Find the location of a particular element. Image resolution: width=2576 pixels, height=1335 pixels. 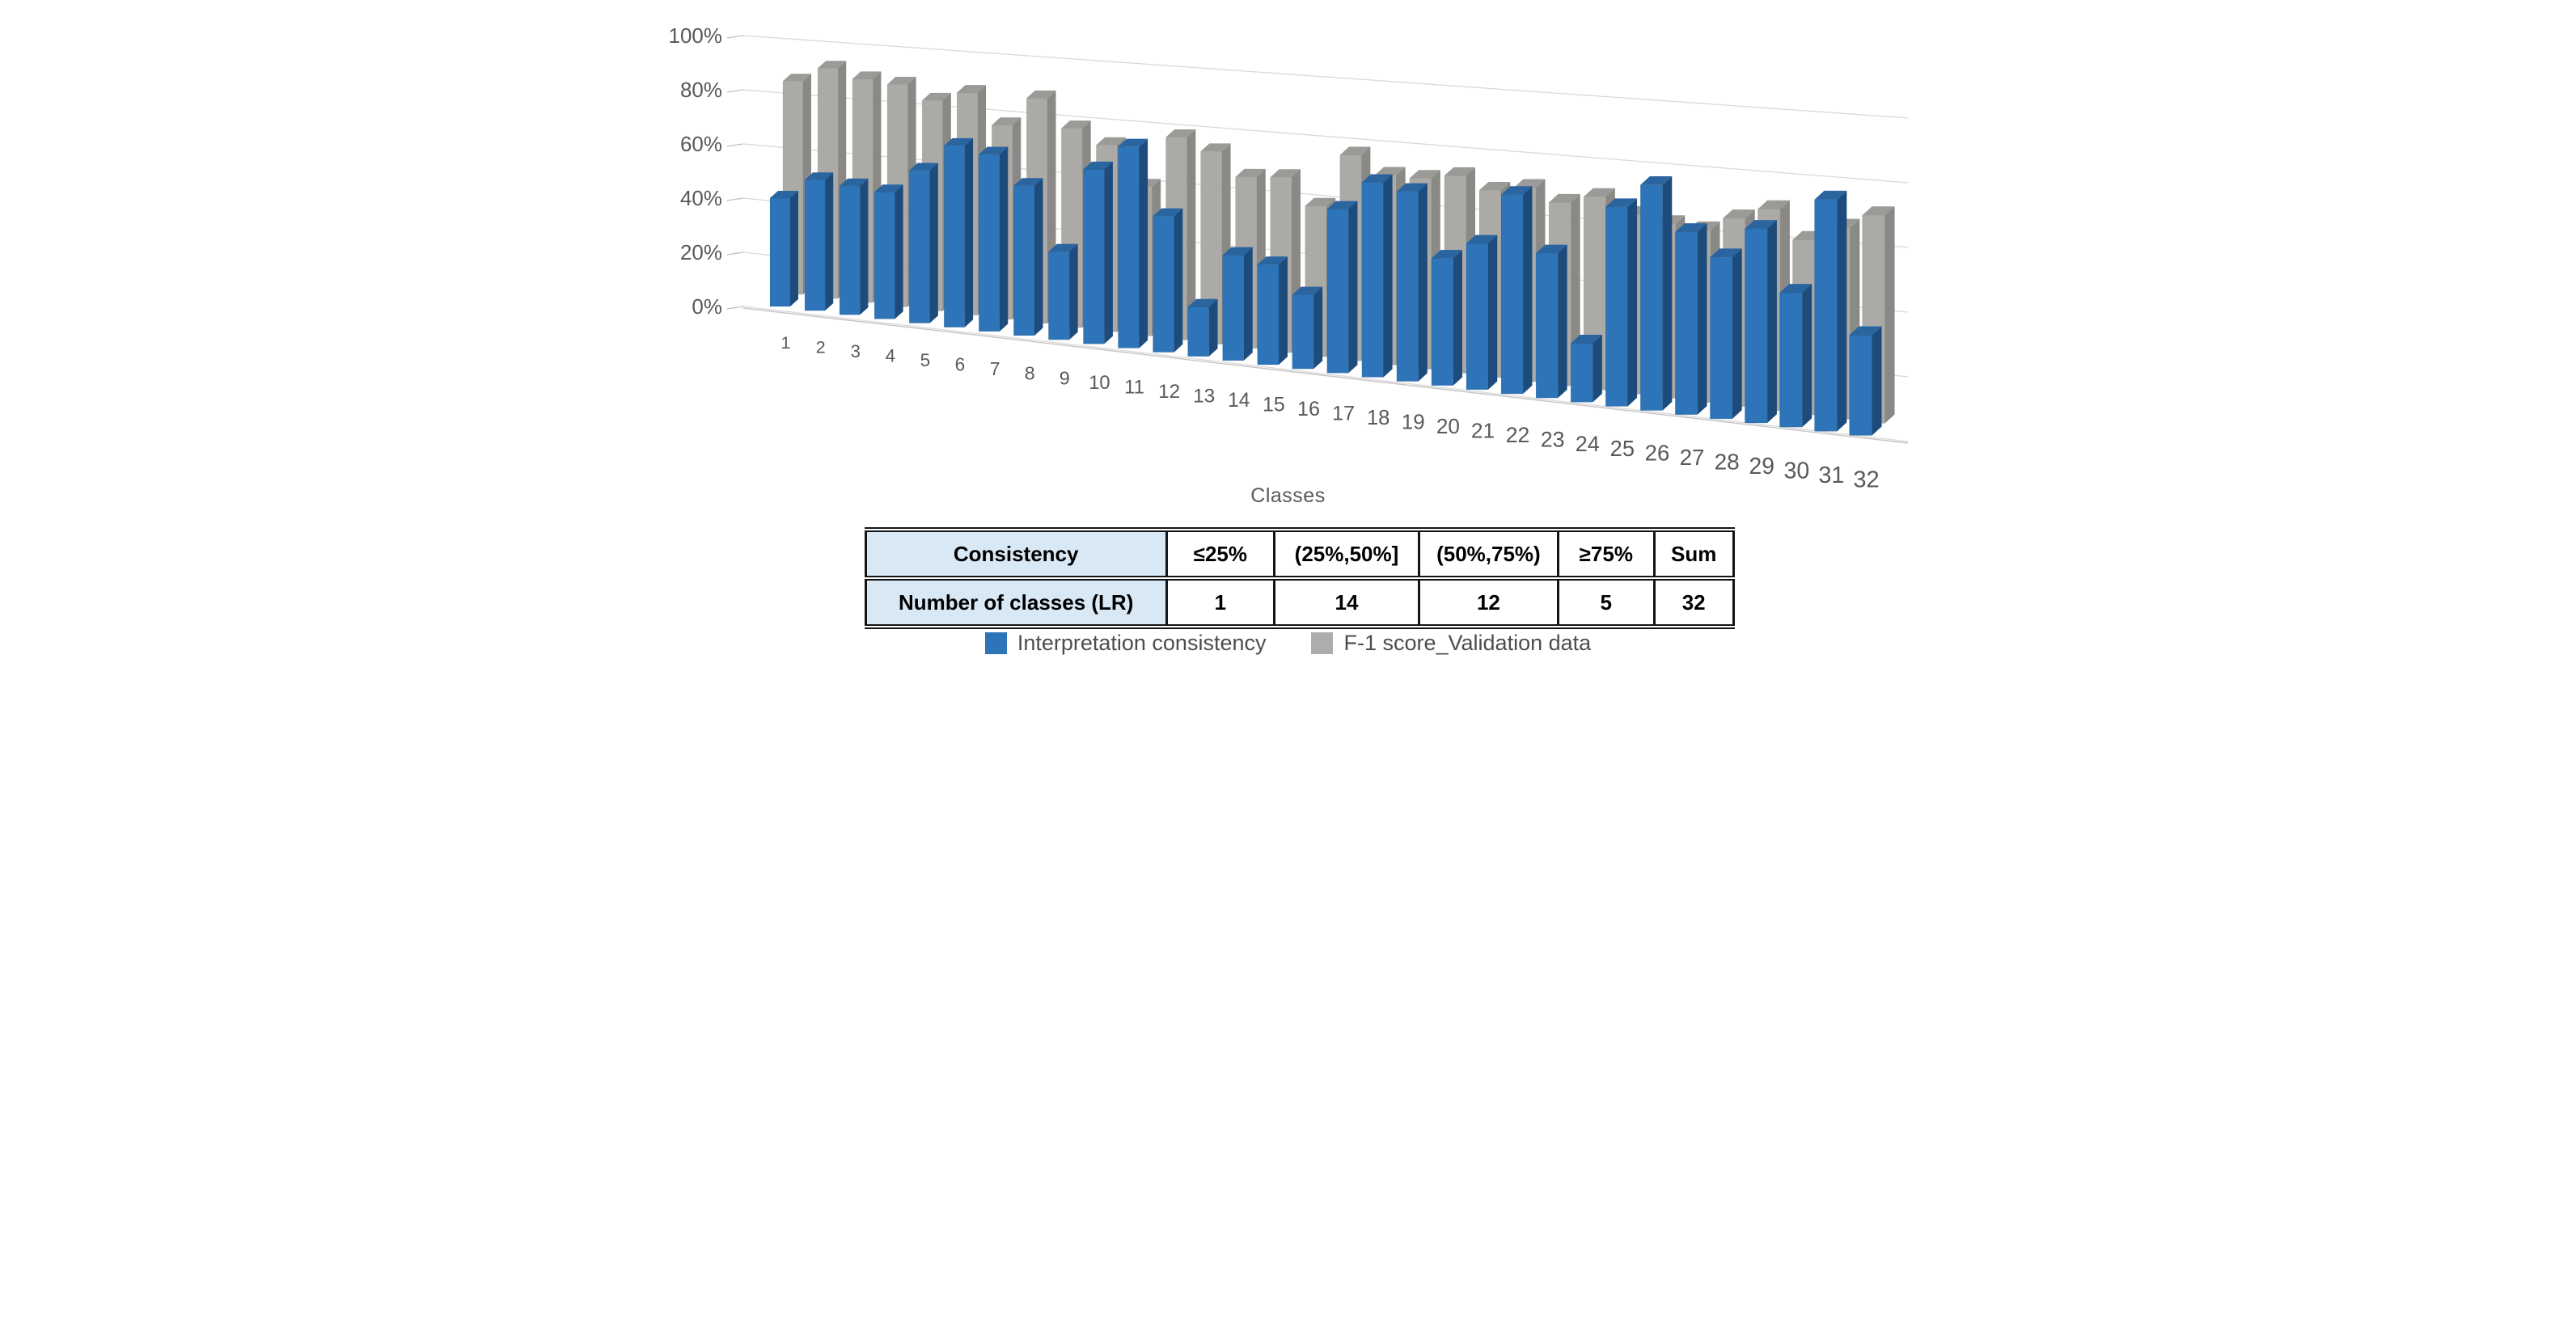

y-tick-100% is located at coordinates (735, 37).